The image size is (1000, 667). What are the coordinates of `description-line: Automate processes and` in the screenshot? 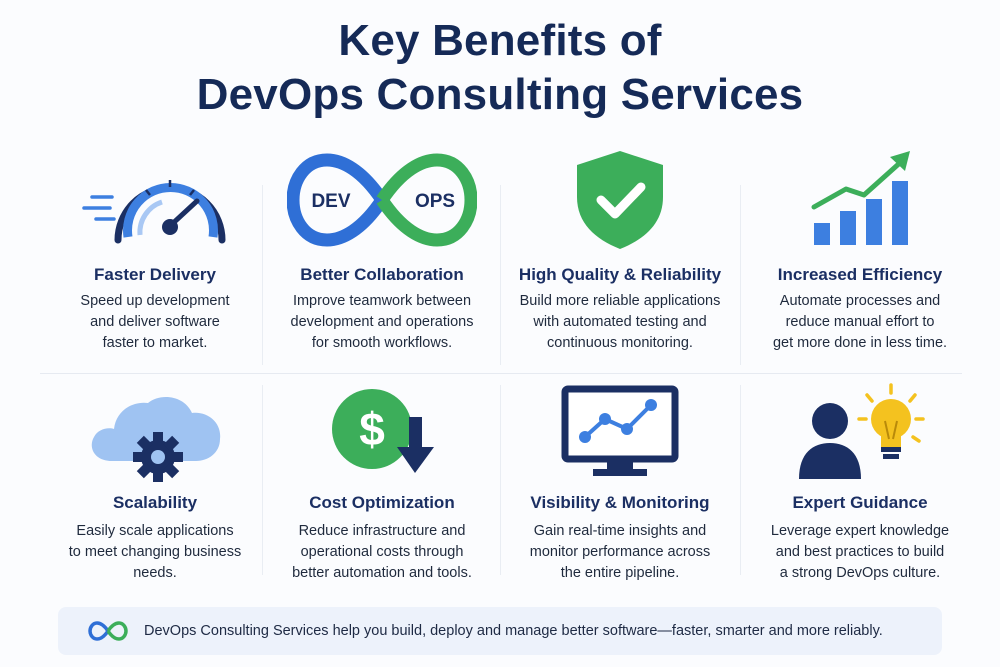 It's located at (860, 301).